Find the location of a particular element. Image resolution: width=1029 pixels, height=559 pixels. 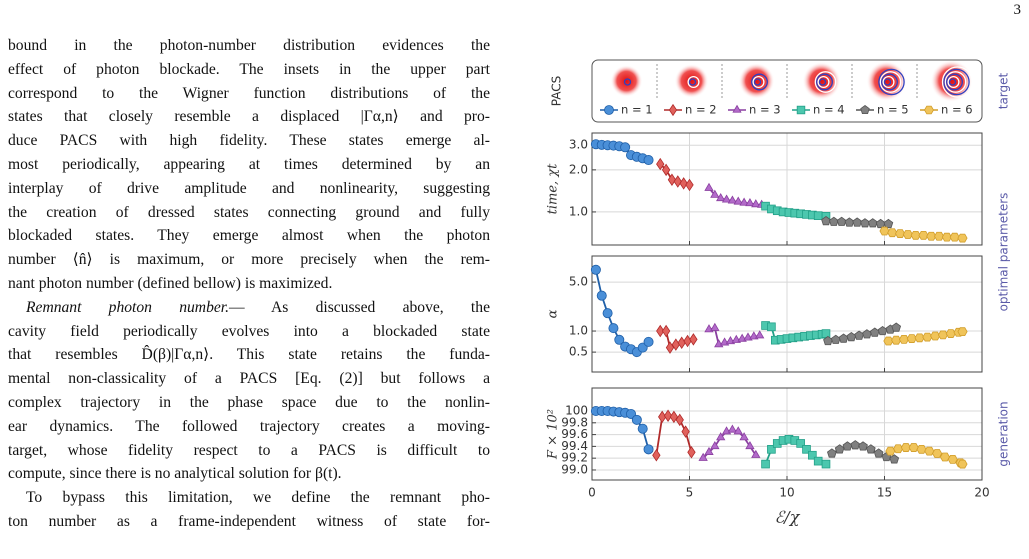

inset-side-label: target is located at coordinates (1004, 90).